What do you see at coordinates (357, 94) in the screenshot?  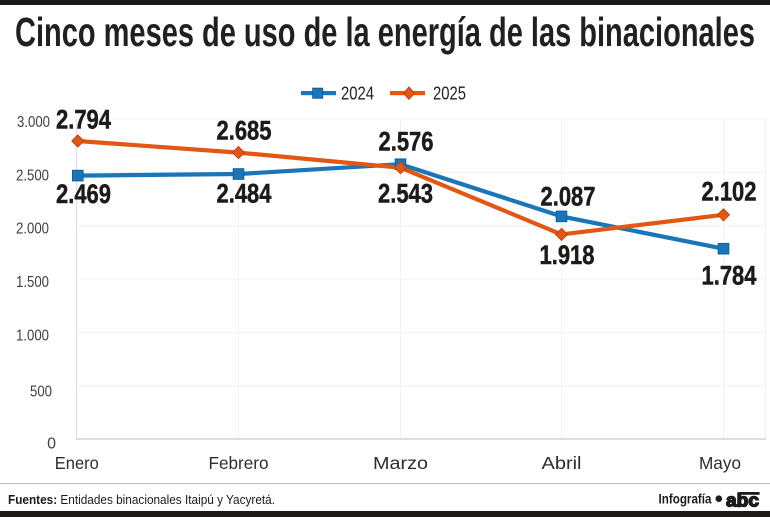 I see `svg-text: 2024` at bounding box center [357, 94].